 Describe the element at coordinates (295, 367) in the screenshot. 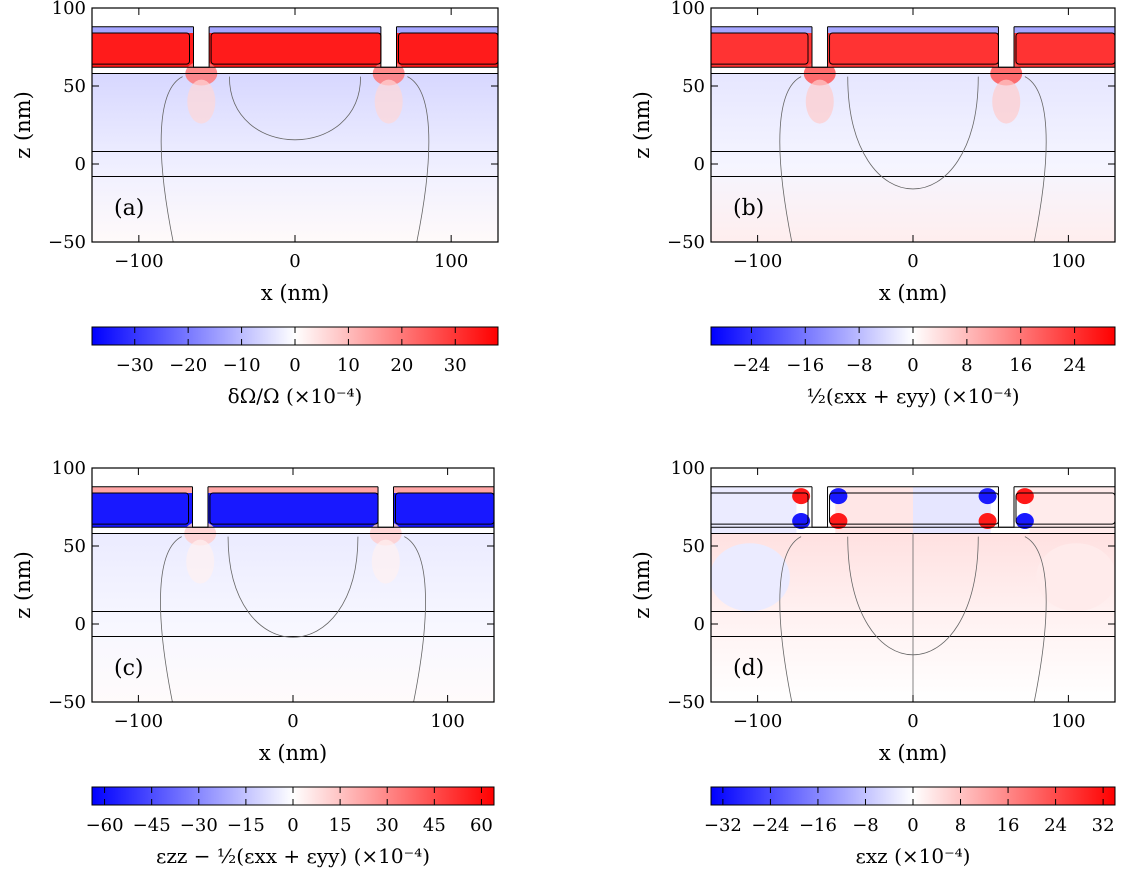

I see `colorbar: −30 −20 −10 0 10 20 30 δΩ/Ω (×10⁻⁴)` at that location.